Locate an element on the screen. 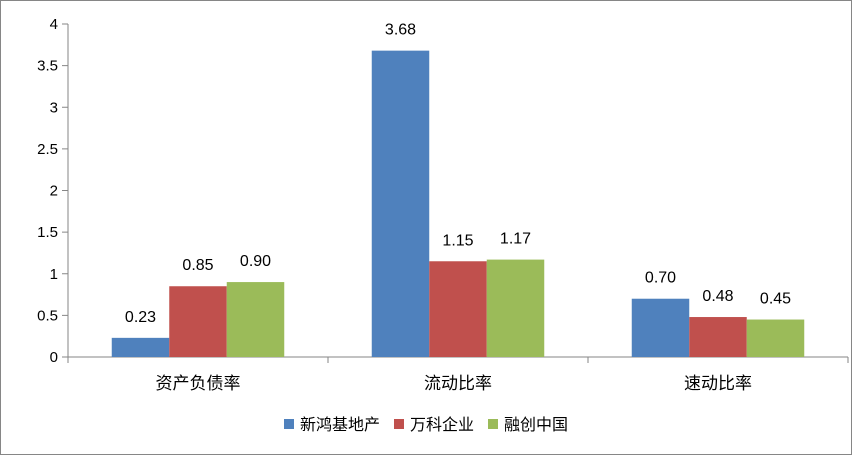  x-axis: 资产负债率 流动比率 速动比率 is located at coordinates (458, 375).